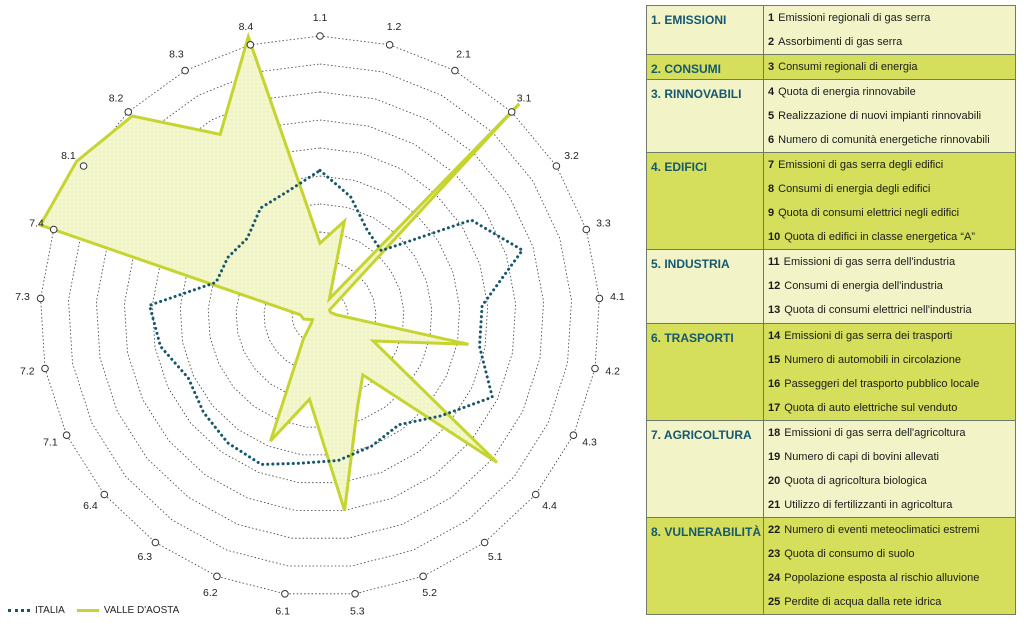  What do you see at coordinates (771, 116) in the screenshot?
I see `indicator-number: 5` at bounding box center [771, 116].